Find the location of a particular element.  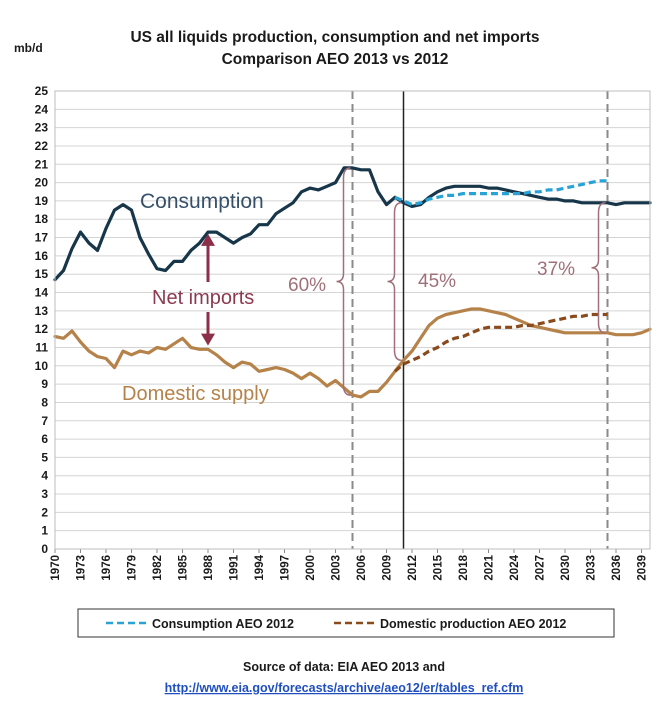

series-domestic2013 is located at coordinates (352, 353).